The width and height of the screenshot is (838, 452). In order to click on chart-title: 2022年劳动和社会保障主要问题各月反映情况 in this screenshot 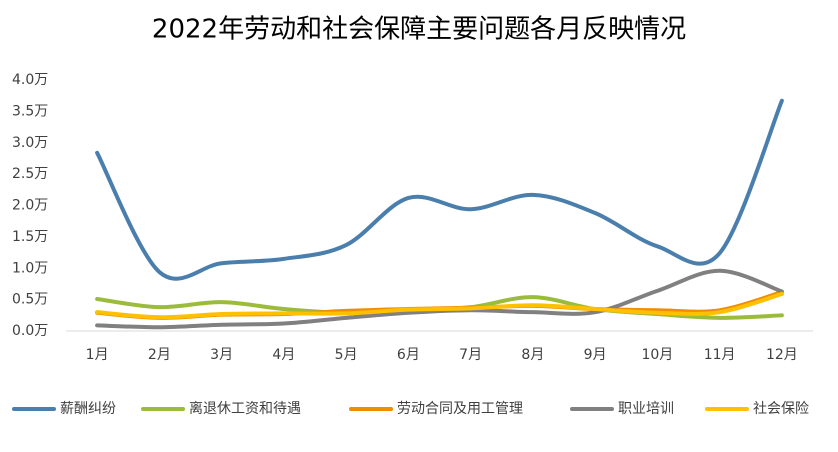, I will do `click(419, 30)`.